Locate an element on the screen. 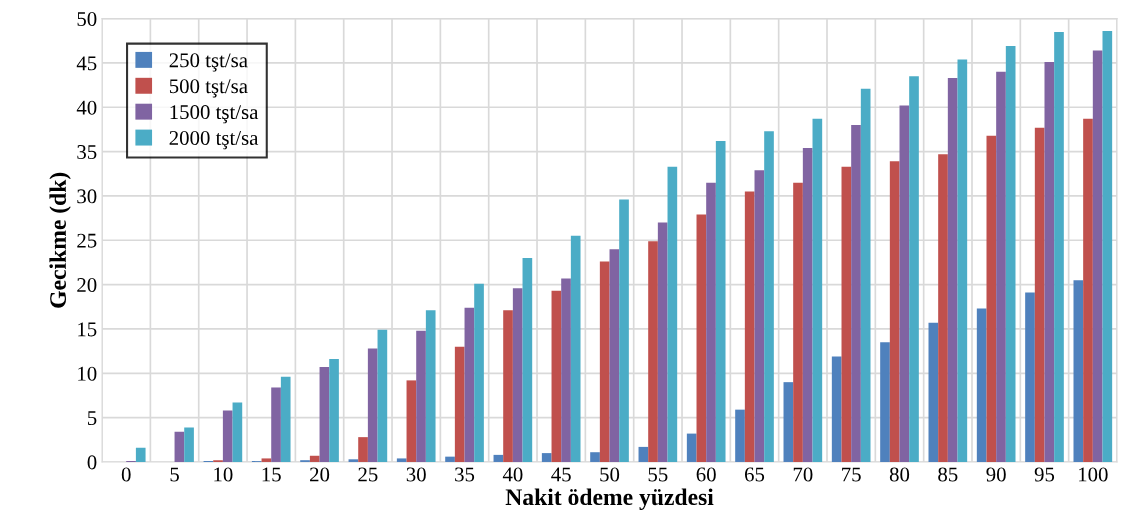 This screenshot has height=531, width=1134. x-tick-label: 50 is located at coordinates (610, 474).